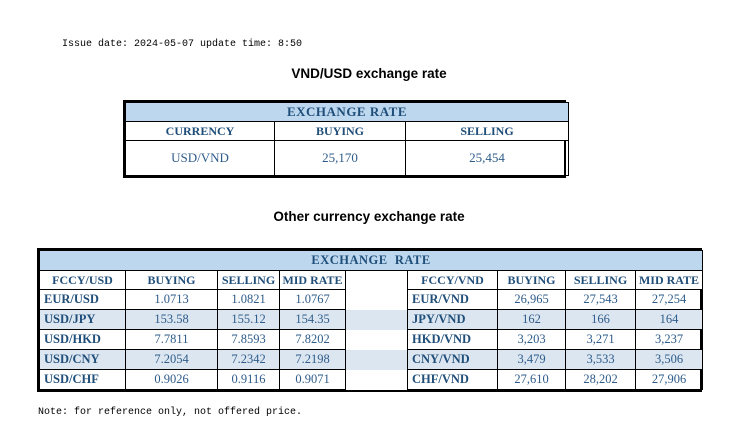 The width and height of the screenshot is (738, 433). Describe the element at coordinates (452, 319) in the screenshot. I see `currency-pair-cell: JPY/VND` at that location.